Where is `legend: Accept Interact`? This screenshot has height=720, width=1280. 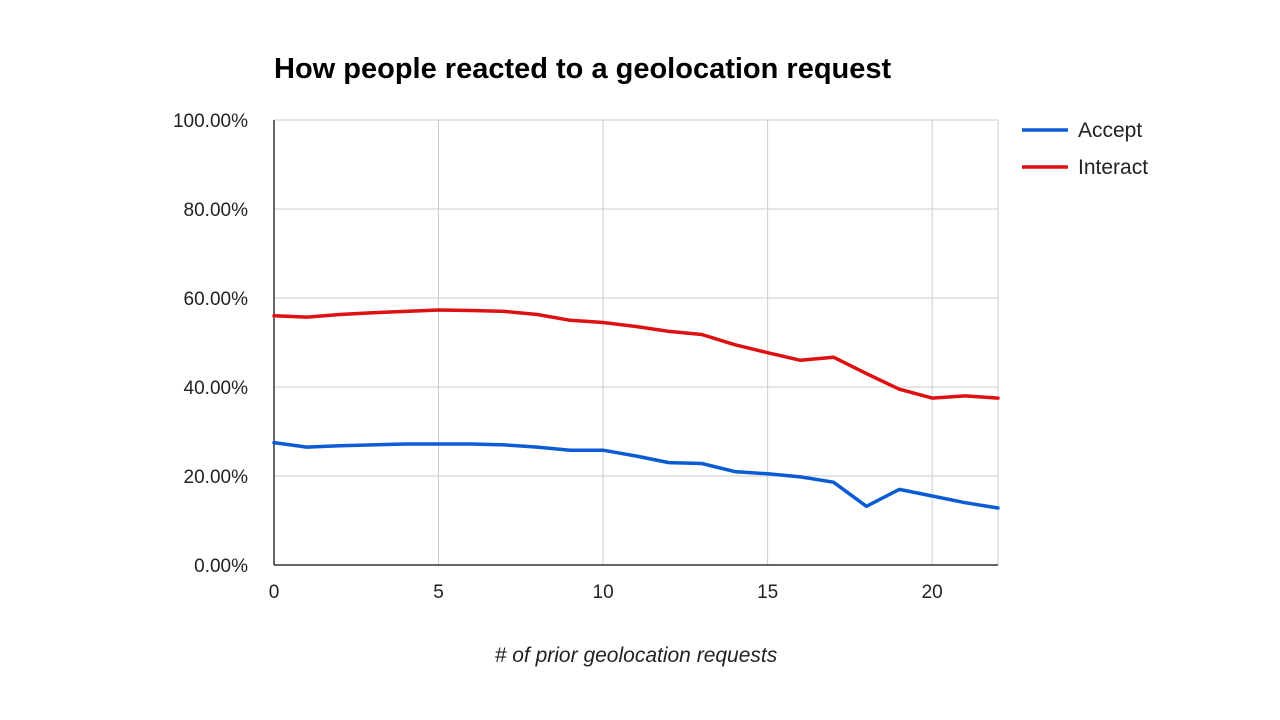 legend: Accept Interact is located at coordinates (1085, 149).